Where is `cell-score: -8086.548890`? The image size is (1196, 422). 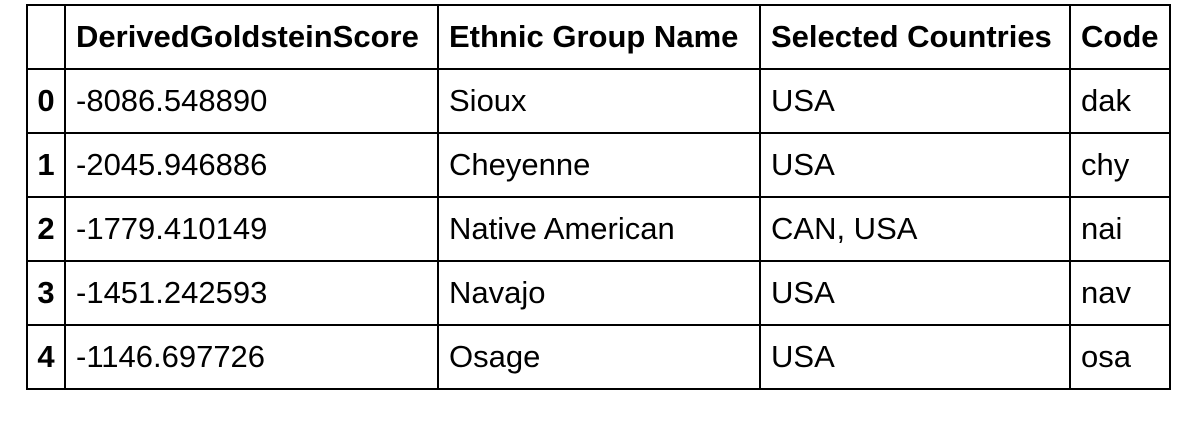
cell-score: -8086.548890 is located at coordinates (251, 101).